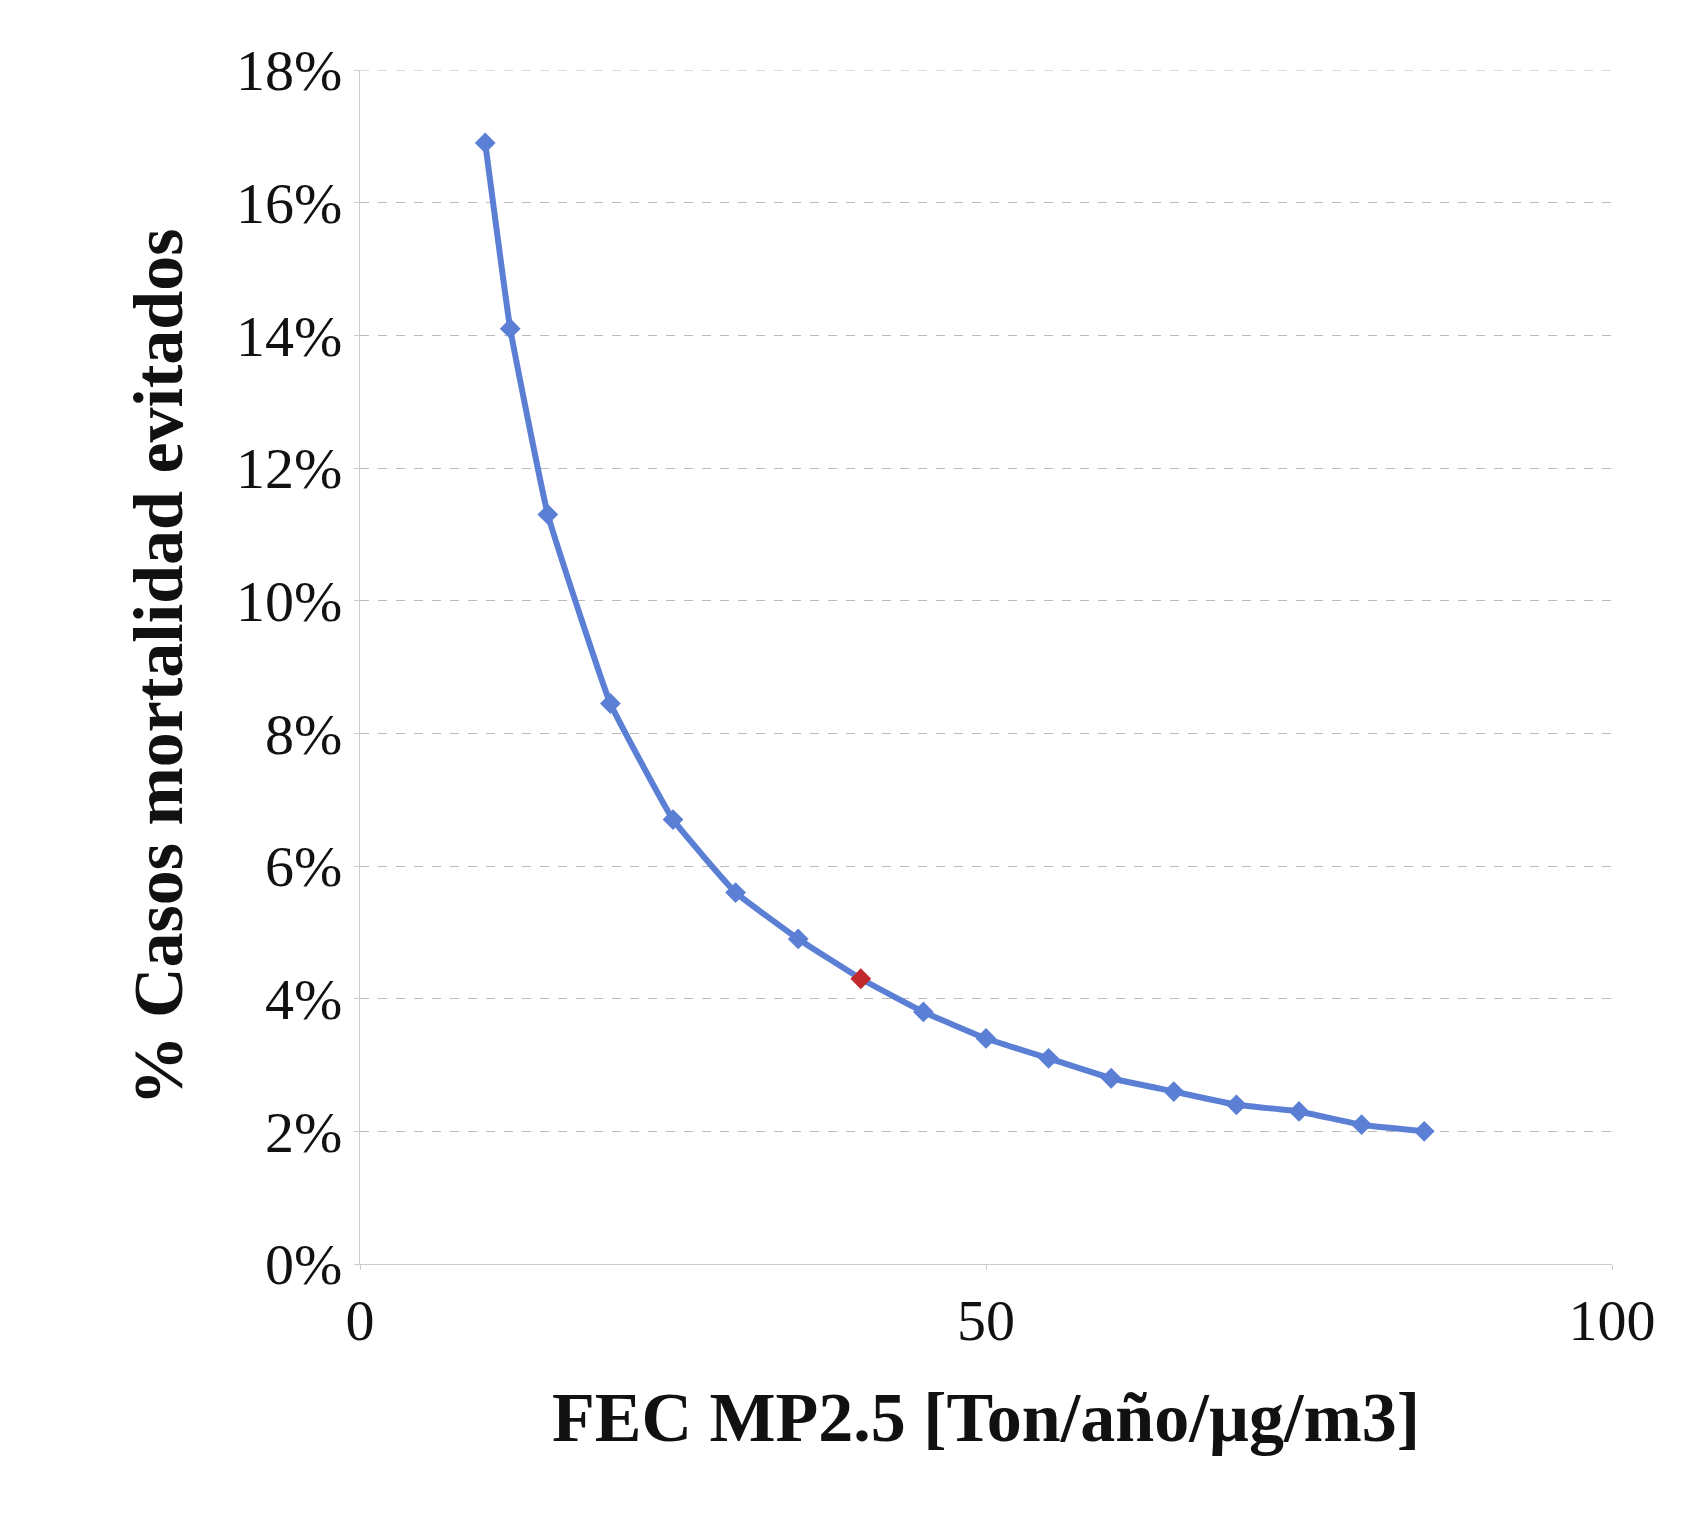  I want to click on x-tick-label: 50, so click(986, 1320).